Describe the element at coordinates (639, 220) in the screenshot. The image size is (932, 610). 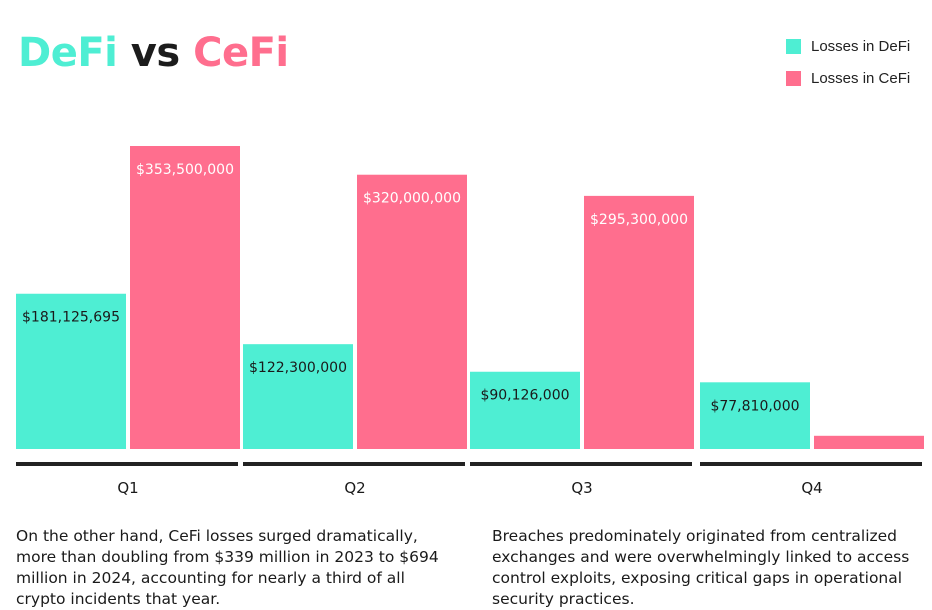
I see `bar-value-label: $295,300,000` at that location.